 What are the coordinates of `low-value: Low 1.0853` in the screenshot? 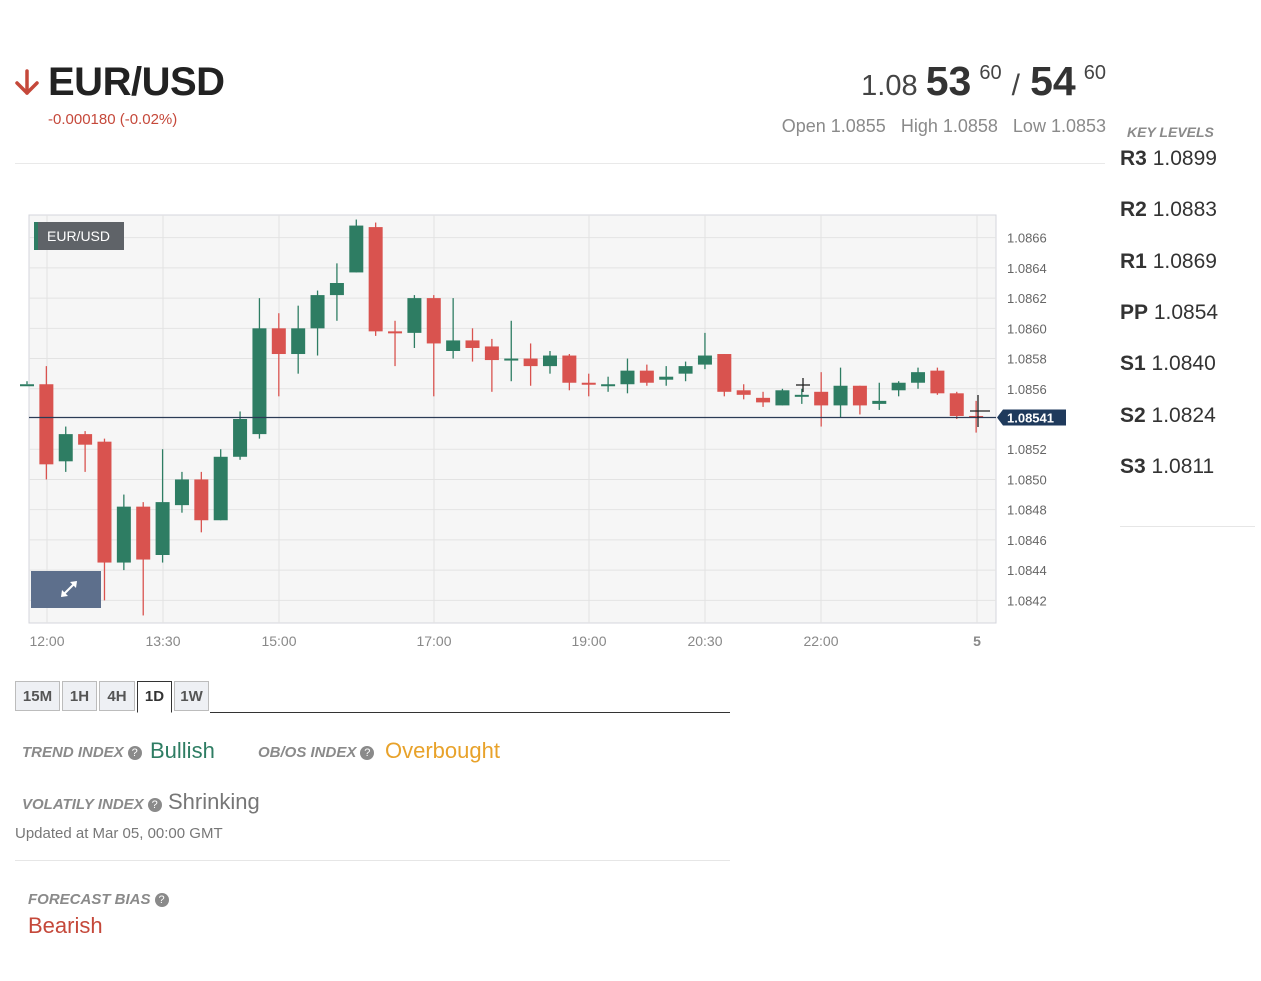 It's located at (1059, 126).